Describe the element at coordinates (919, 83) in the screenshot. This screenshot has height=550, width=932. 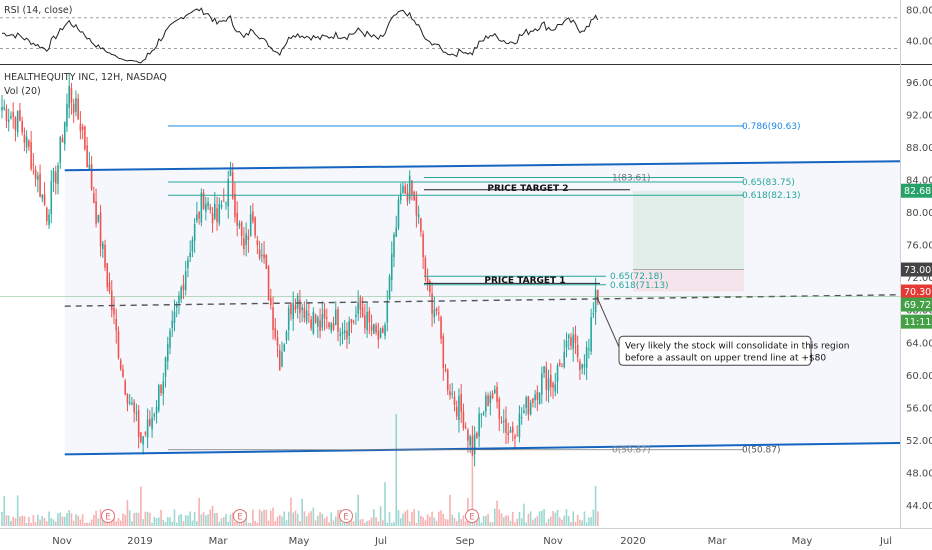
I see `price-tick-label: 96.00` at that location.